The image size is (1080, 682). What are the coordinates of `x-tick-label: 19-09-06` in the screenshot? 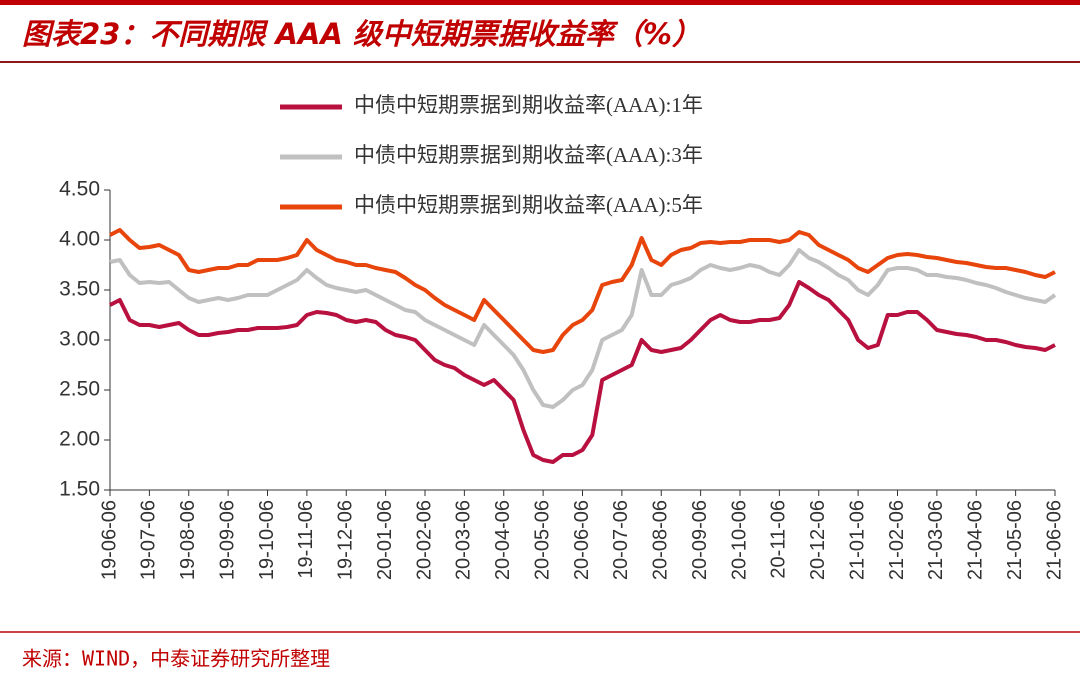 It's located at (227, 540).